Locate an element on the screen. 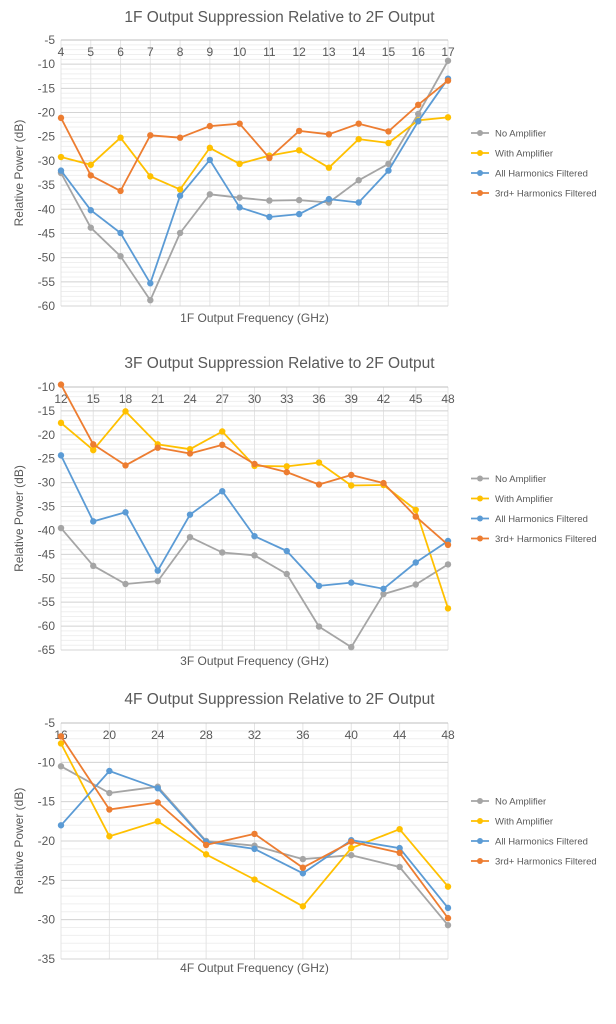 This screenshot has height=1024, width=616. series-line-3rd-harmonics-filtered is located at coordinates (254, 135).